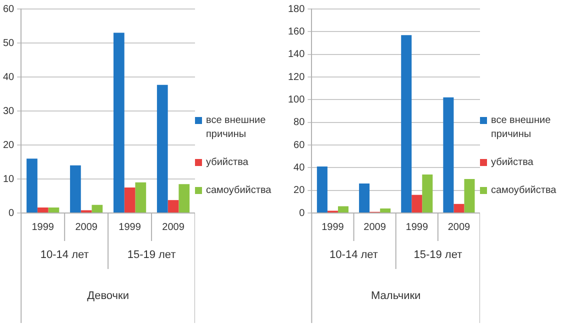 The width and height of the screenshot is (570, 325). I want to click on y-tick-label: 160, so click(297, 32).